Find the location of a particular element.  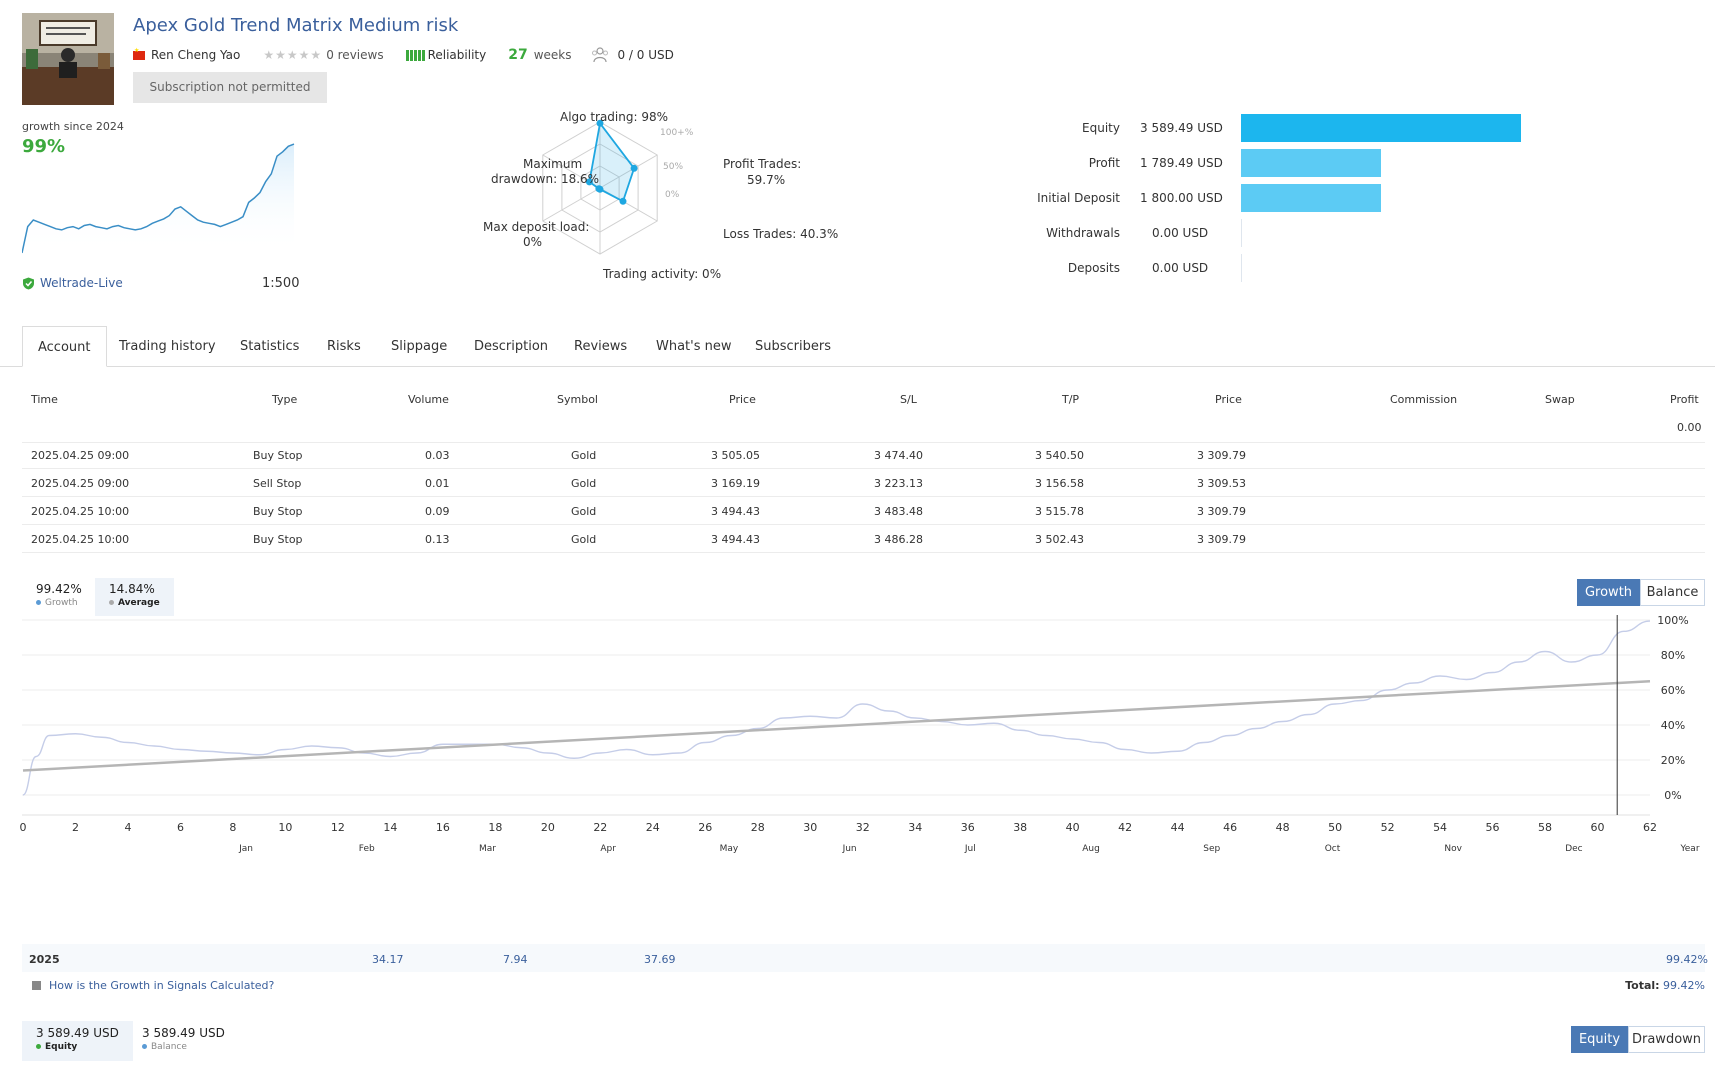

radar-scale-0: 0% is located at coordinates (672, 195).